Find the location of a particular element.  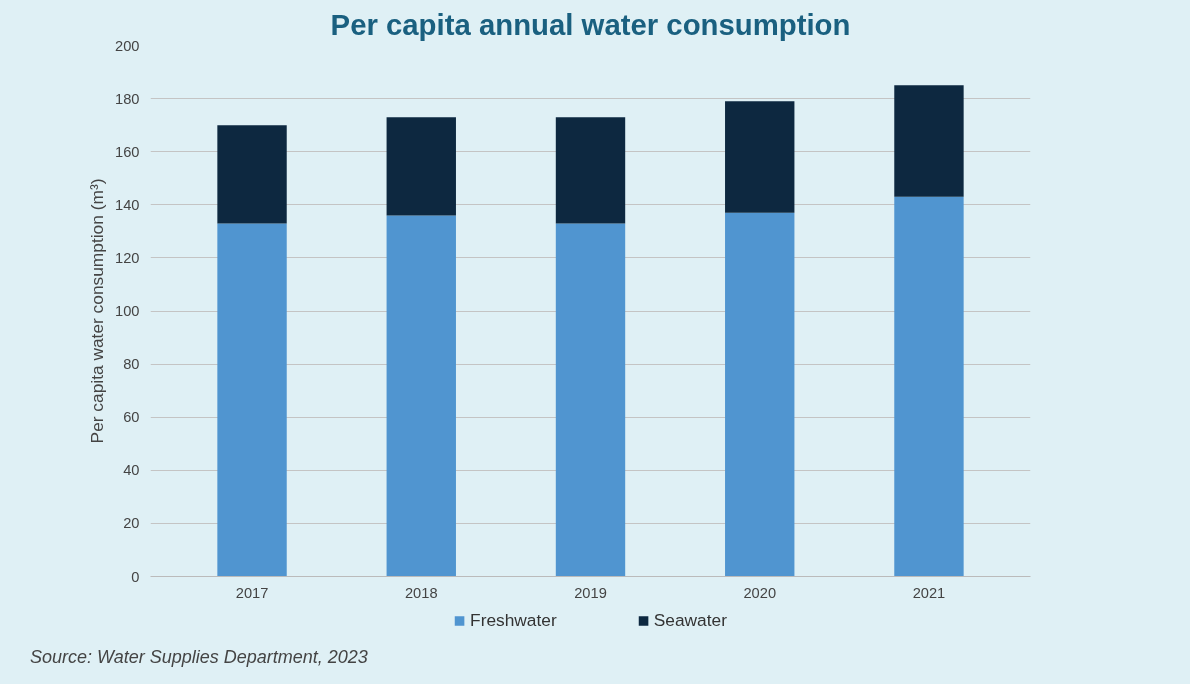

y-tick-label: 180 is located at coordinates (127, 98).